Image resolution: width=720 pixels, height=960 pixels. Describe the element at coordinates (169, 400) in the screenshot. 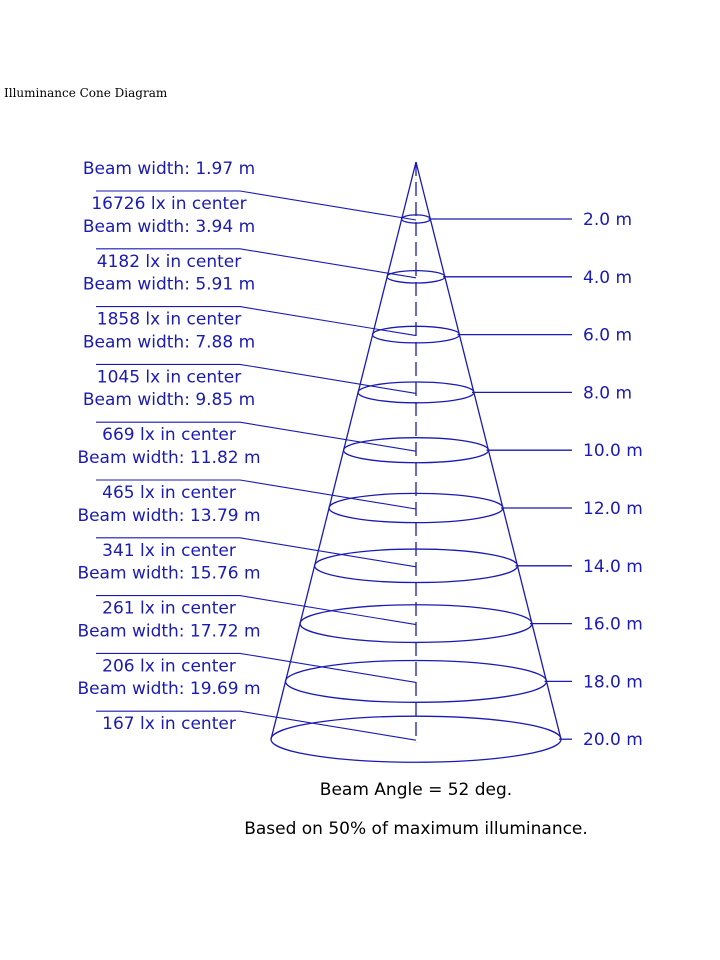

I see `beam-width-label: Beam width: 9.85 m` at that location.